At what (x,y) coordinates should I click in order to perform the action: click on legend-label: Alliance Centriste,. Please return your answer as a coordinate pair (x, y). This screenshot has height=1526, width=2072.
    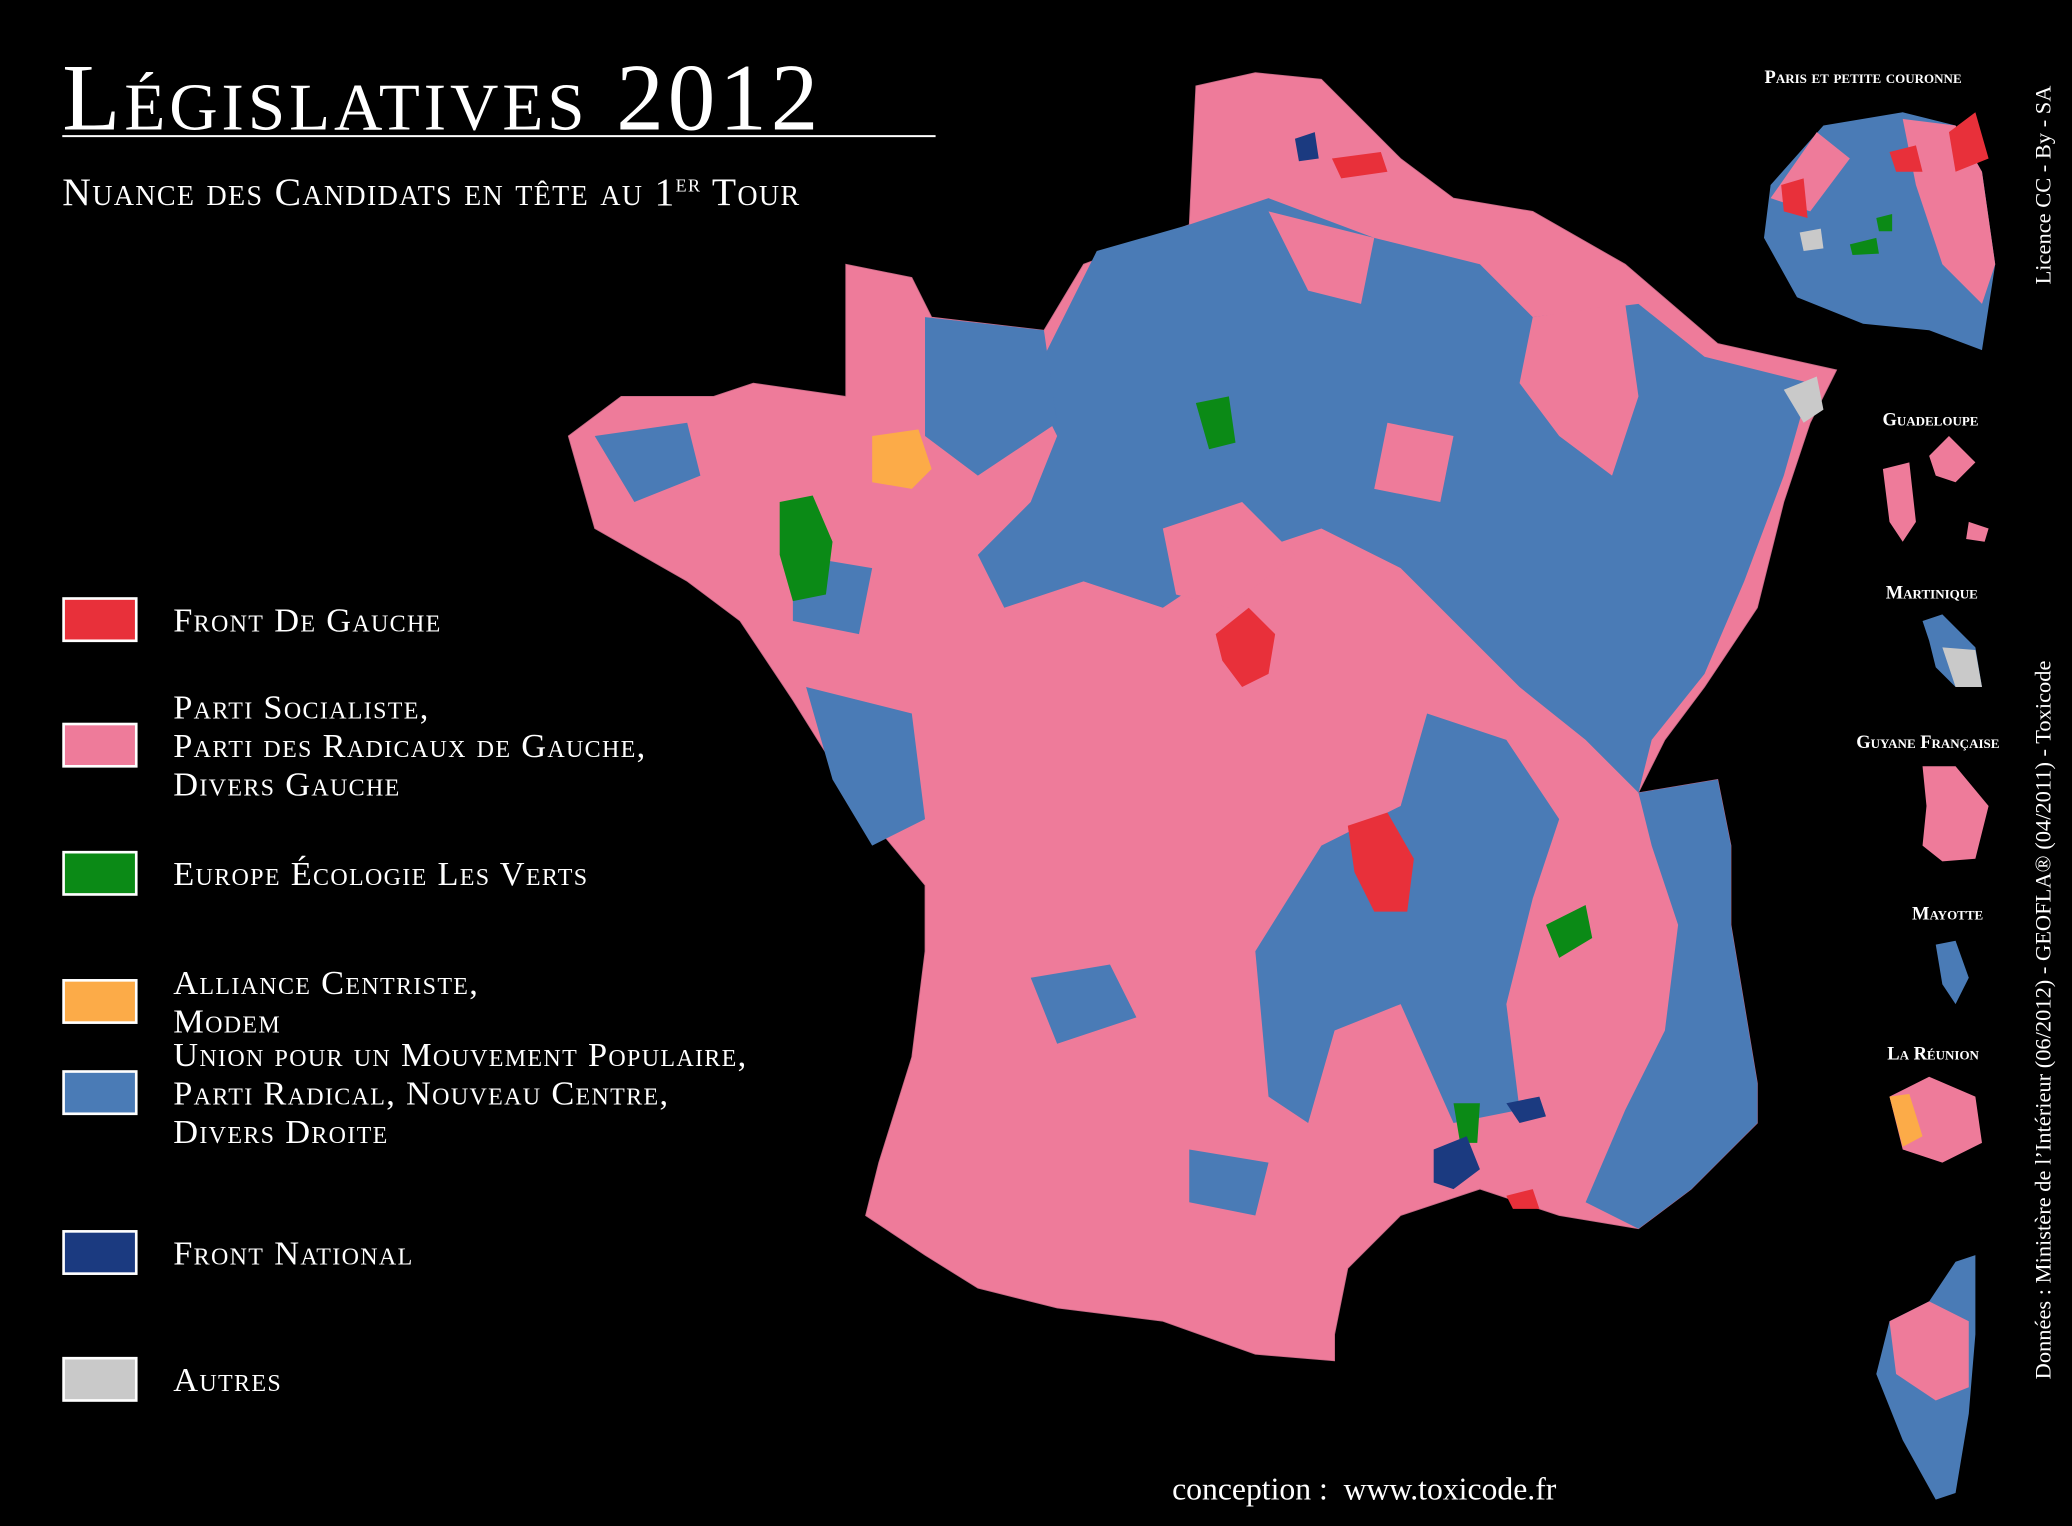
    Looking at the image, I should click on (326, 983).